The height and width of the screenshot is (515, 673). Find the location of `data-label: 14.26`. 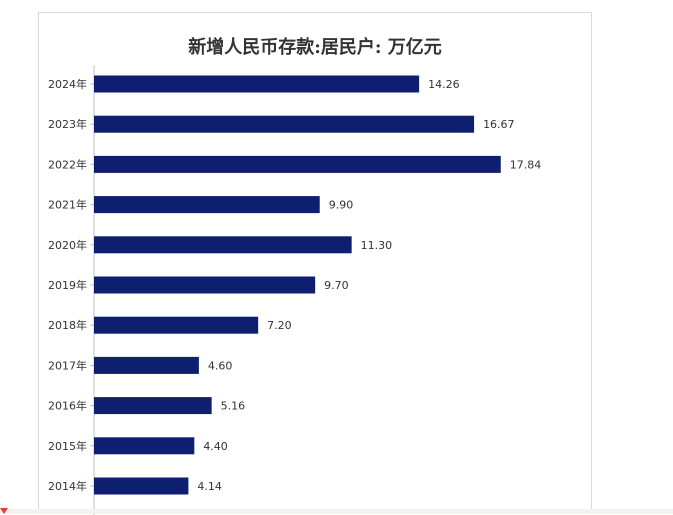

data-label: 14.26 is located at coordinates (444, 84).